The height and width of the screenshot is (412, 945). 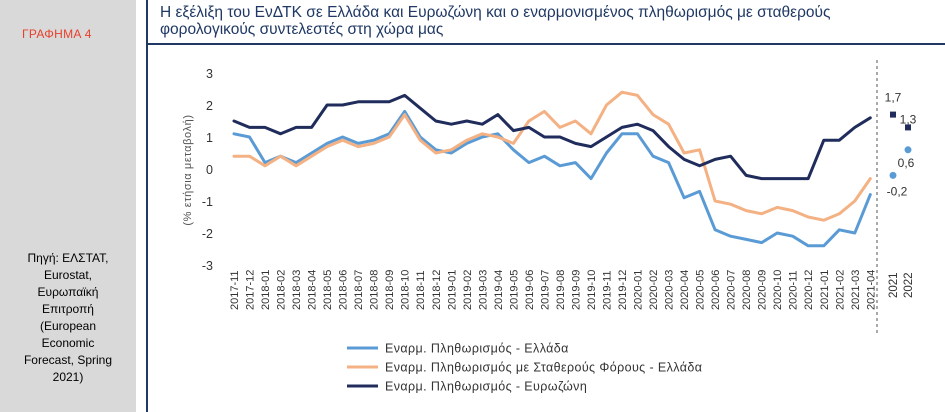 What do you see at coordinates (452, 290) in the screenshot?
I see `x-tick-label: 2019-01` at bounding box center [452, 290].